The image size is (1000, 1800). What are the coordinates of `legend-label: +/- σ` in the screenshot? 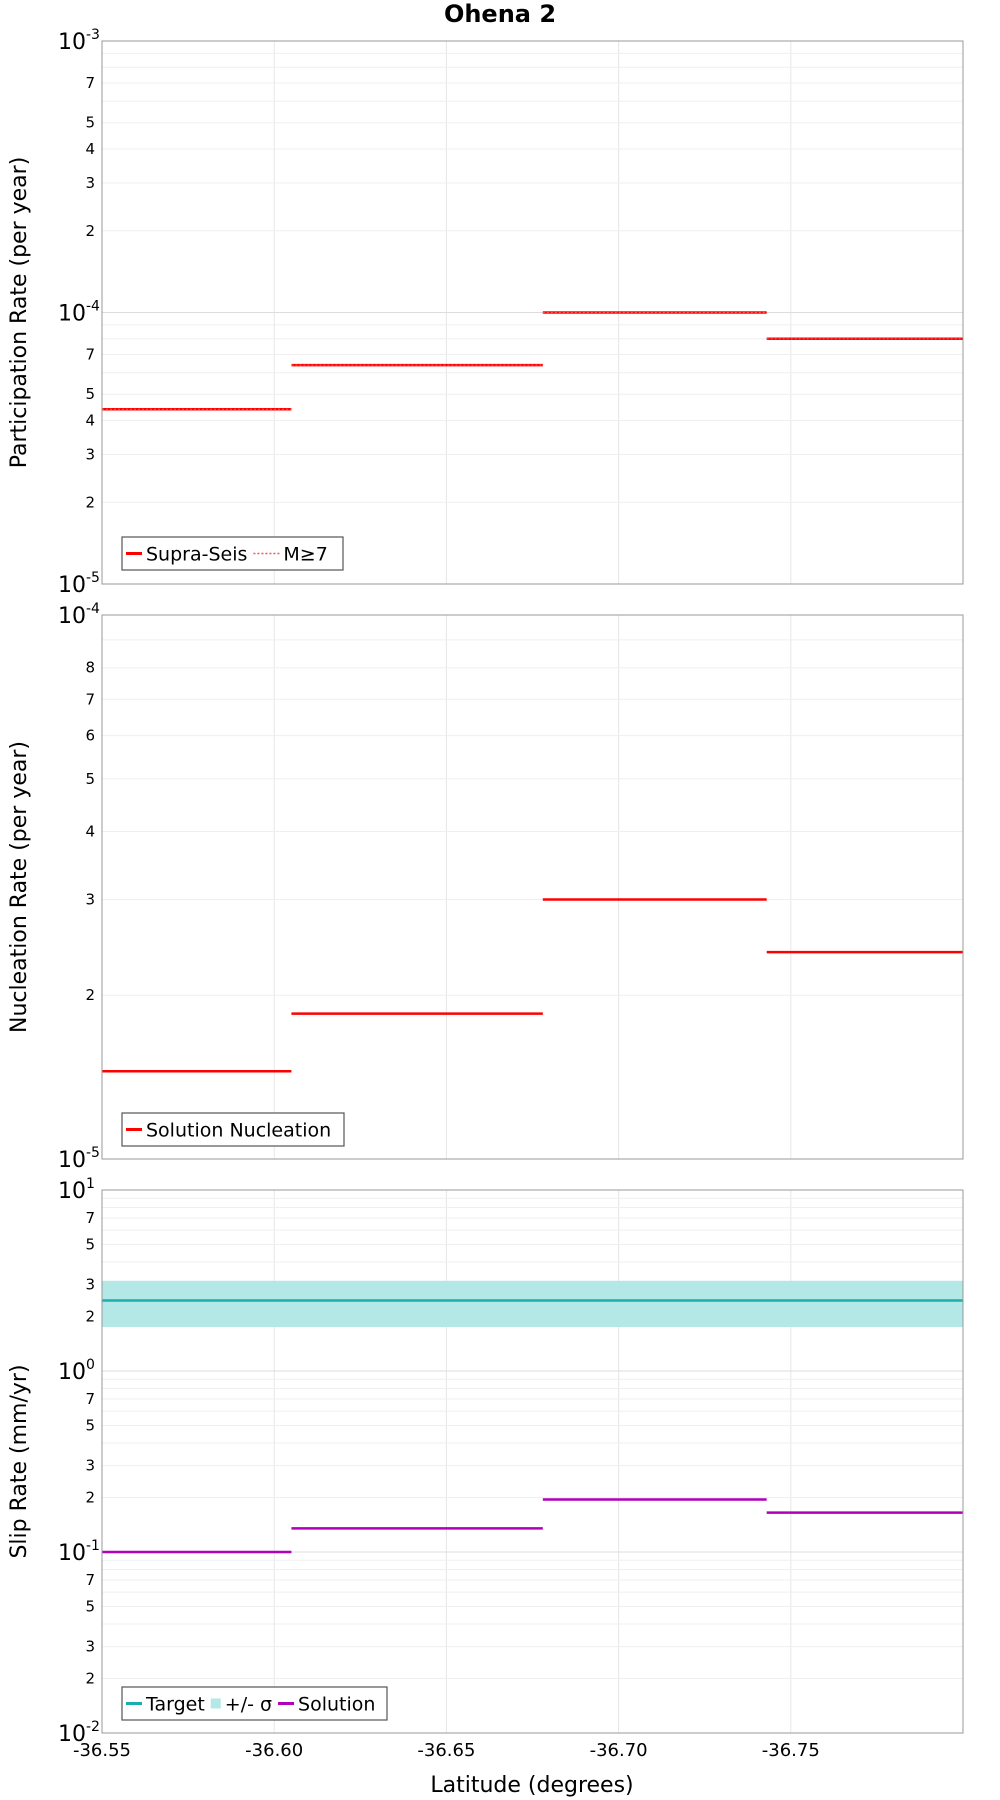 It's located at (248, 1705).